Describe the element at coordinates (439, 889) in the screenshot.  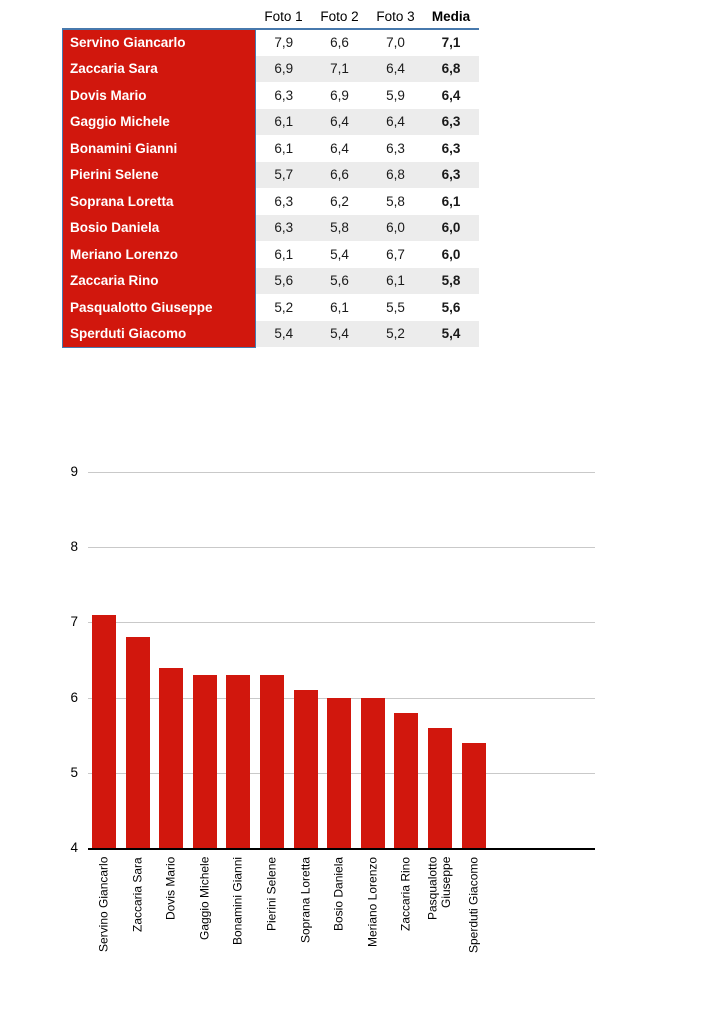
I see `x-axis-label: Pasqualotto Giuseppe` at that location.